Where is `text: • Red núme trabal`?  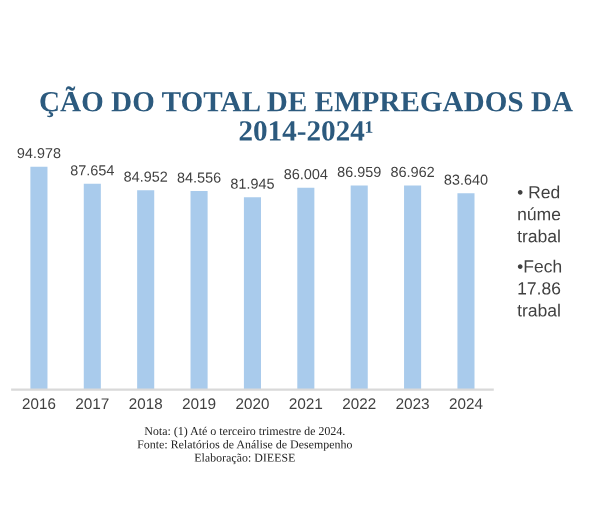
text: • Red núme trabal is located at coordinates (539, 214).